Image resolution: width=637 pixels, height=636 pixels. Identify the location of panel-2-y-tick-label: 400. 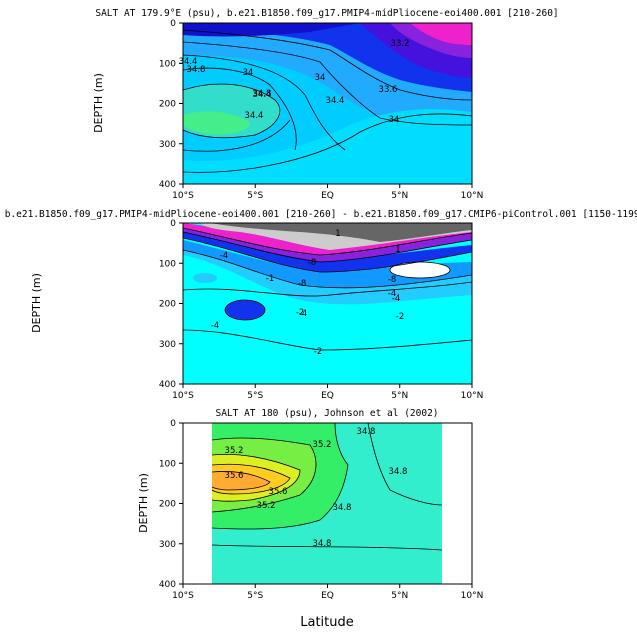
(167, 385).